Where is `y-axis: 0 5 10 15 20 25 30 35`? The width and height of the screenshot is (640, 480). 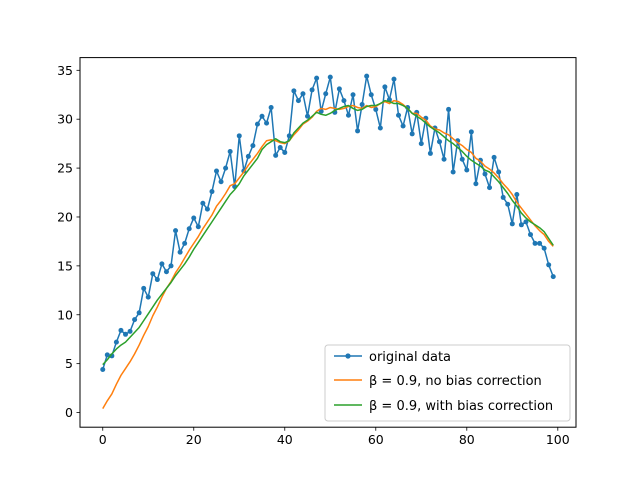 y-axis: 0 5 10 15 20 25 30 35 is located at coordinates (68, 241).